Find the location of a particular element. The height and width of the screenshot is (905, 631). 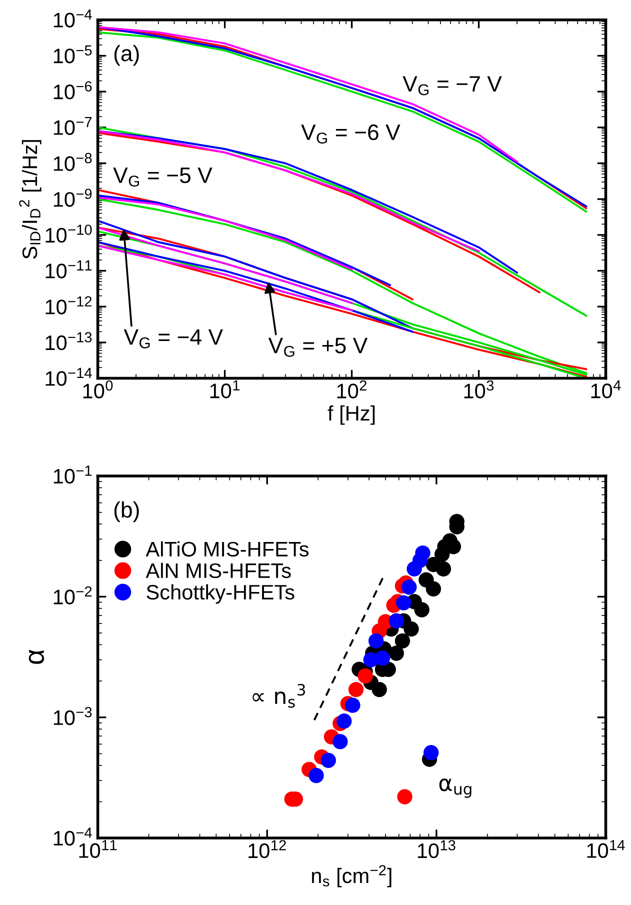

y-tick-label: 10$^{−5}$ is located at coordinates (73, 54).